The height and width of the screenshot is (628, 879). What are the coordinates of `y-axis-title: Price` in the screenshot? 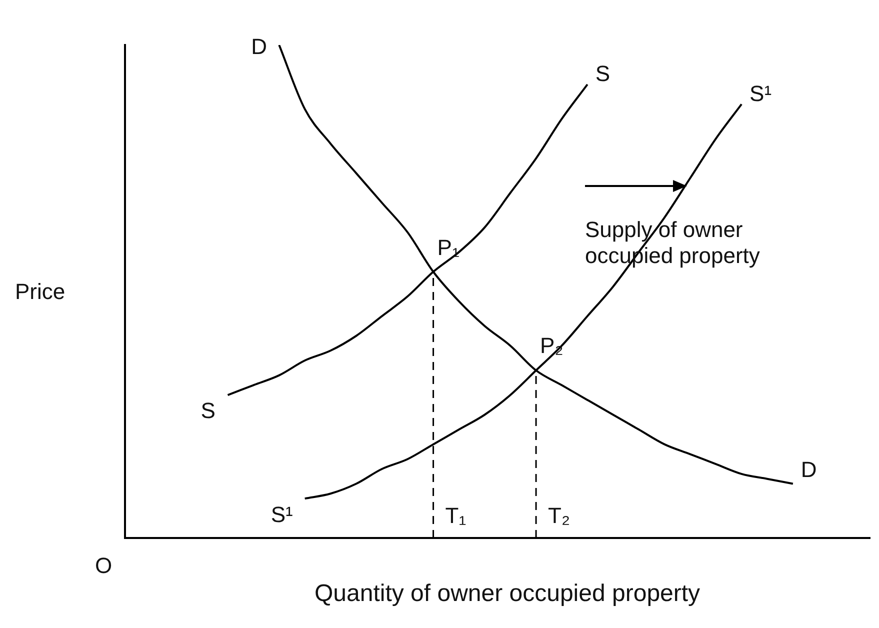 It's located at (40, 291).